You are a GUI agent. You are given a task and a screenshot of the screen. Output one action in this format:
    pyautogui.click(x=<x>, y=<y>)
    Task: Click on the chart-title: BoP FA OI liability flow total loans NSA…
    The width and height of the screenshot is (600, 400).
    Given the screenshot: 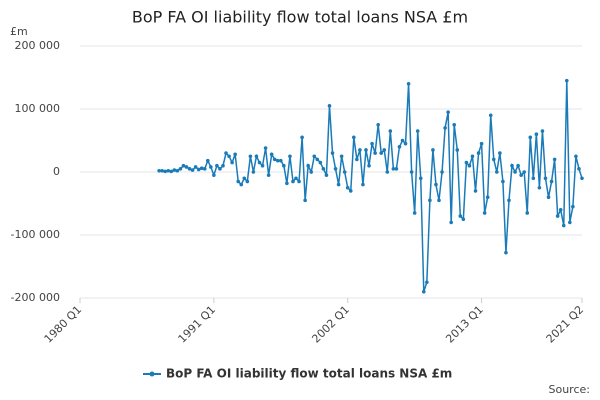 What is the action you would take?
    pyautogui.click(x=300, y=17)
    